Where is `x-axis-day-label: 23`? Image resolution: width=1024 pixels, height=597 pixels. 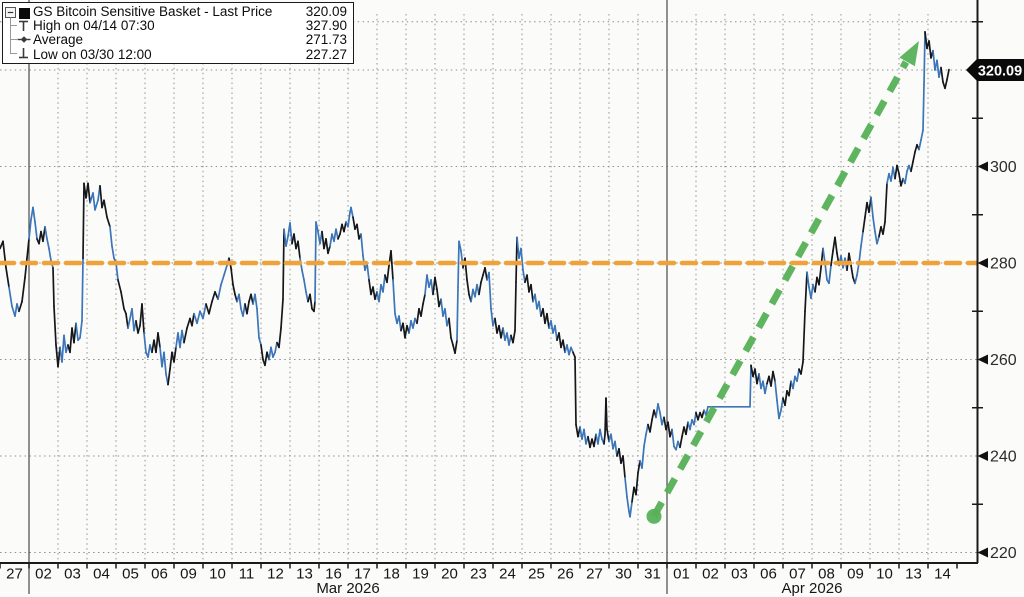 x-axis-day-label: 23 is located at coordinates (478, 574).